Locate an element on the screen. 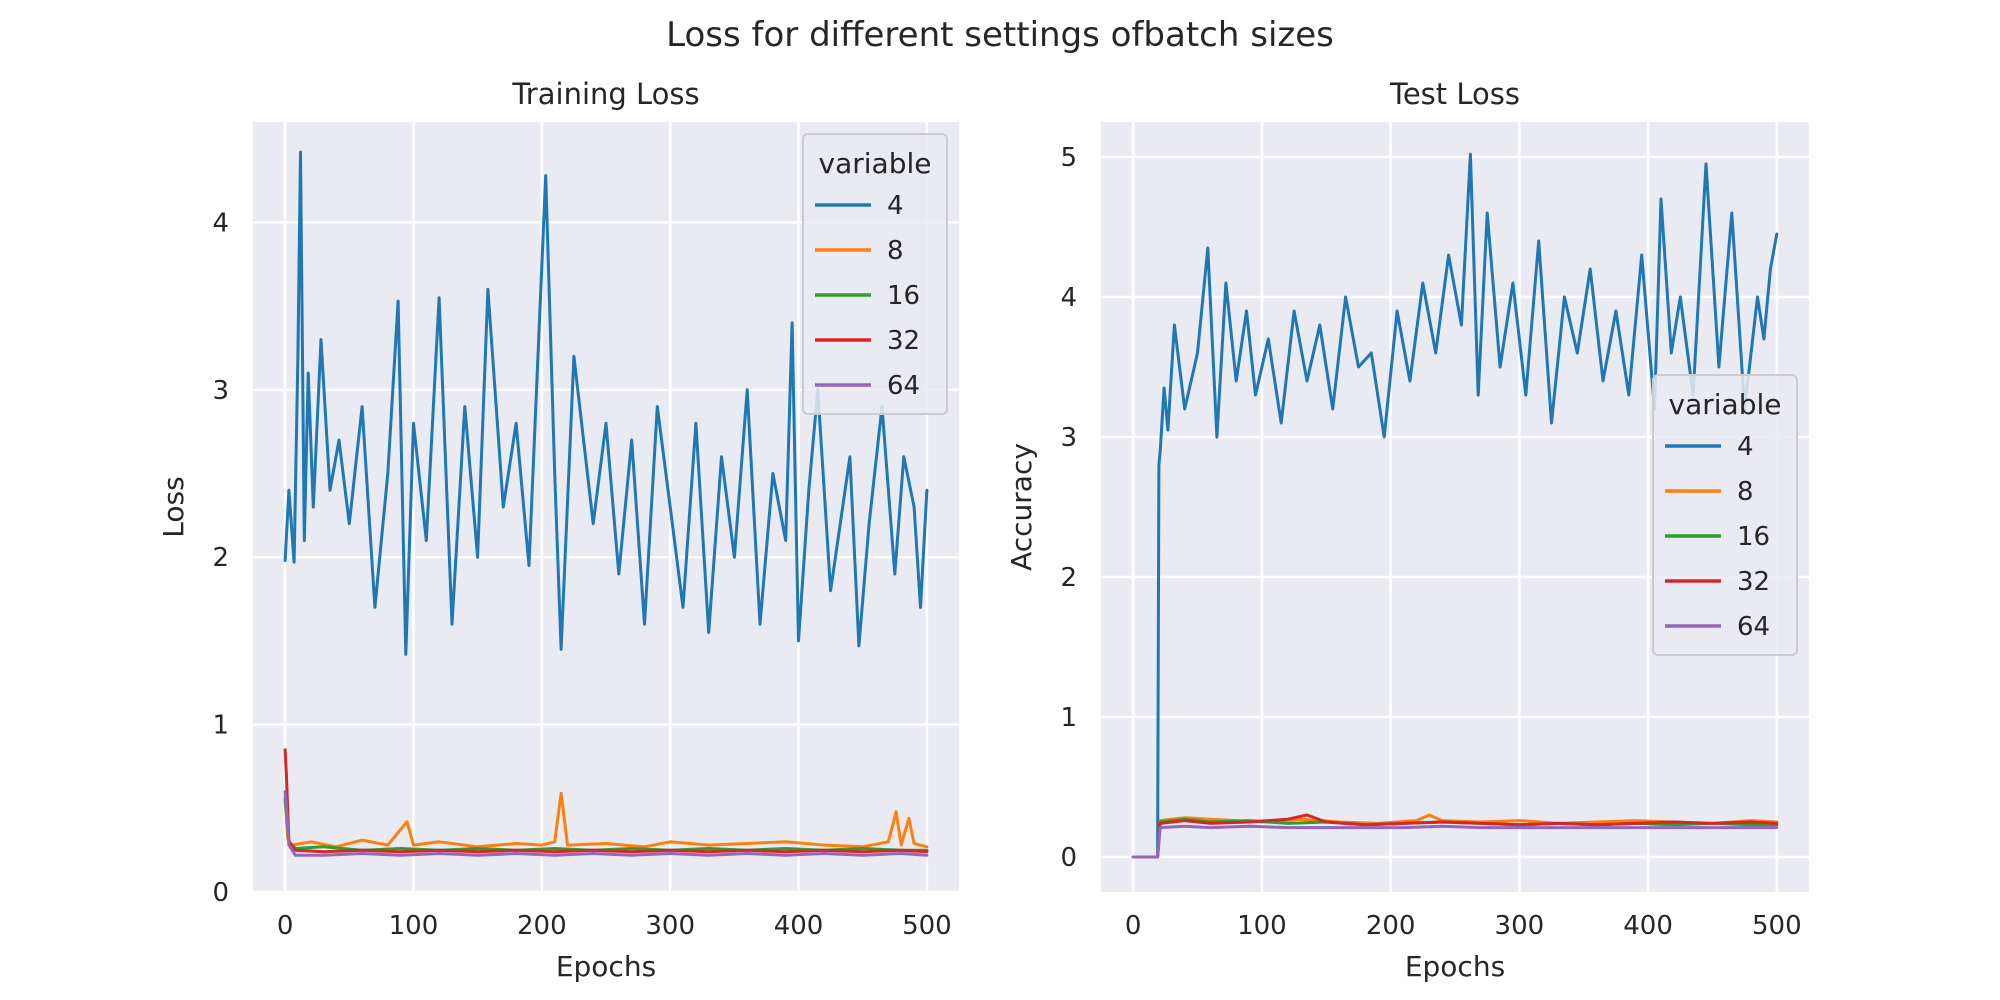 The image size is (2000, 1000). test-x-tick-label: 500 is located at coordinates (1777, 926).